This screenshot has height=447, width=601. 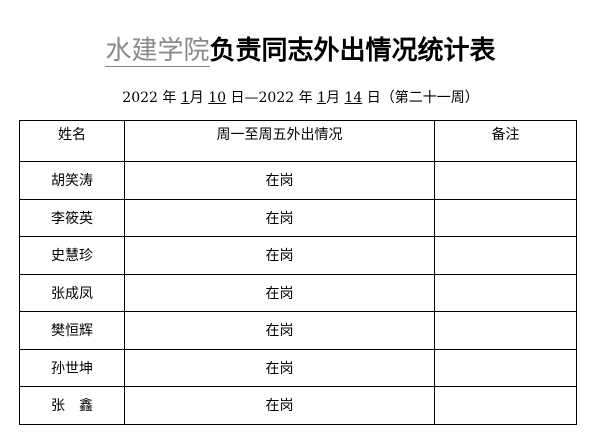 What do you see at coordinates (72, 330) in the screenshot?
I see `cell-name: 樊恒辉` at bounding box center [72, 330].